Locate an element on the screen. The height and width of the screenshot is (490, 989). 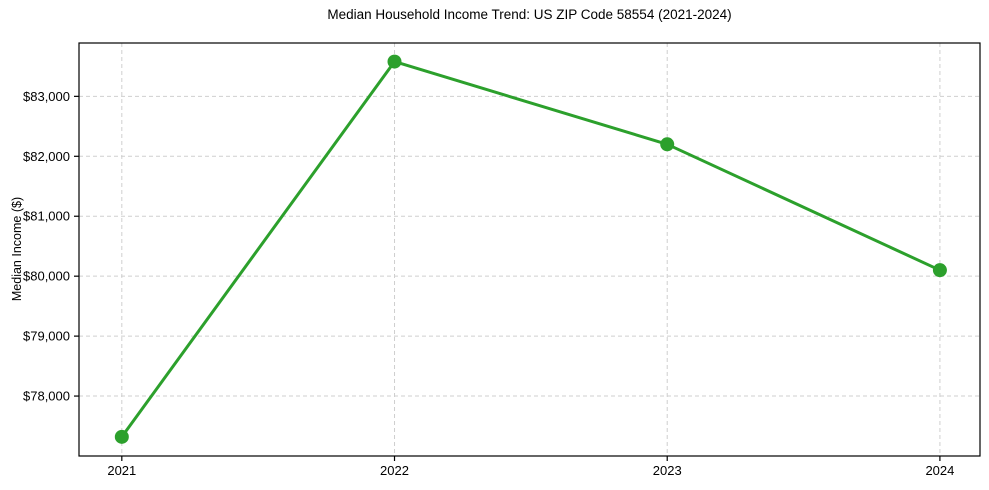
y-tick-label: $82,000 is located at coordinates (46, 156).